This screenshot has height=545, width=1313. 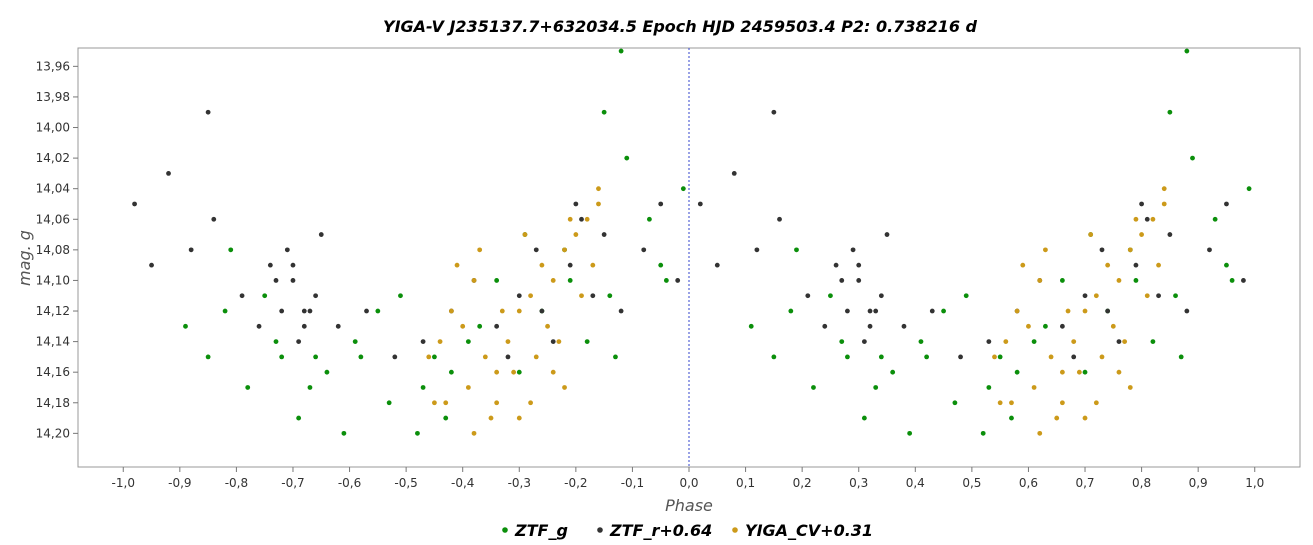 I want to click on y-tick-label: 14,02, so click(x=53, y=158).